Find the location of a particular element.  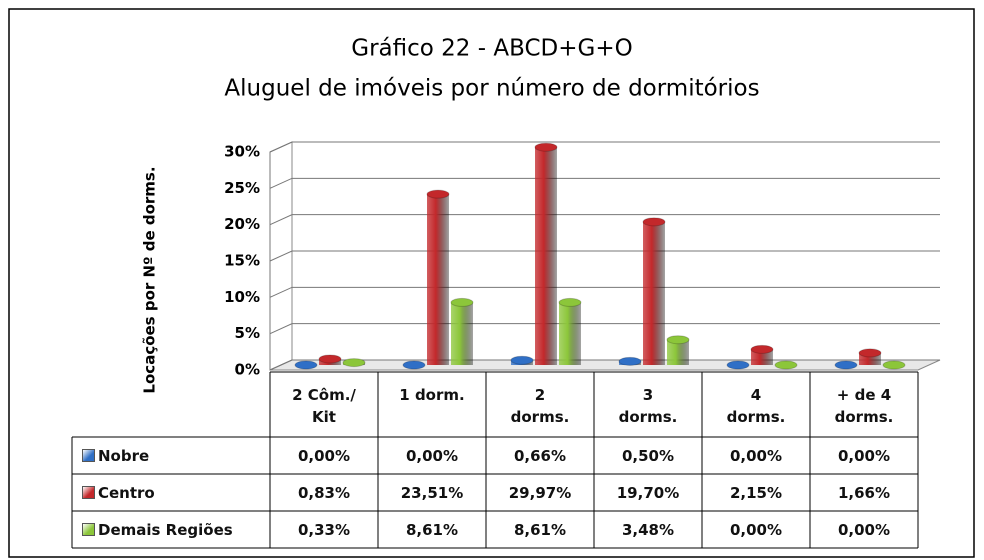

value-label: 0,50% is located at coordinates (648, 455).